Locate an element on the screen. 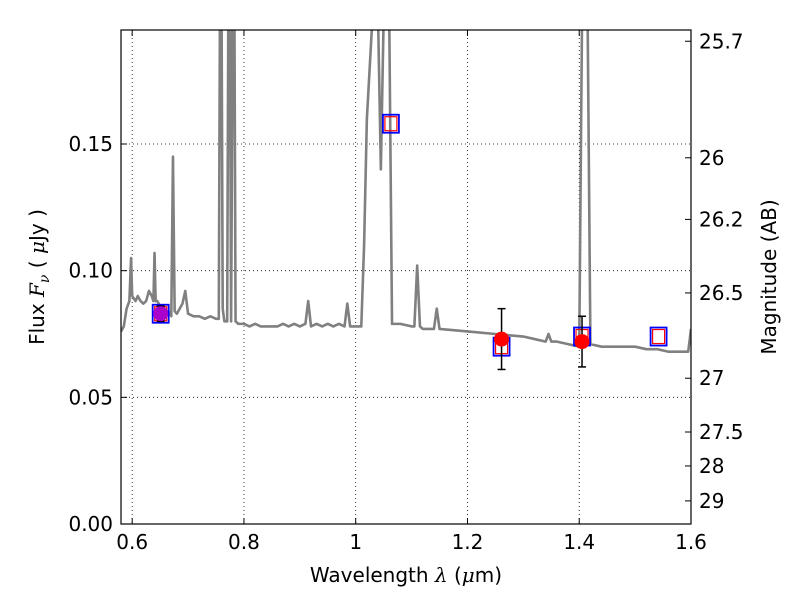 Image resolution: width=800 pixels, height=600 pixels. mag-tick-label: 25.7 is located at coordinates (721, 41).